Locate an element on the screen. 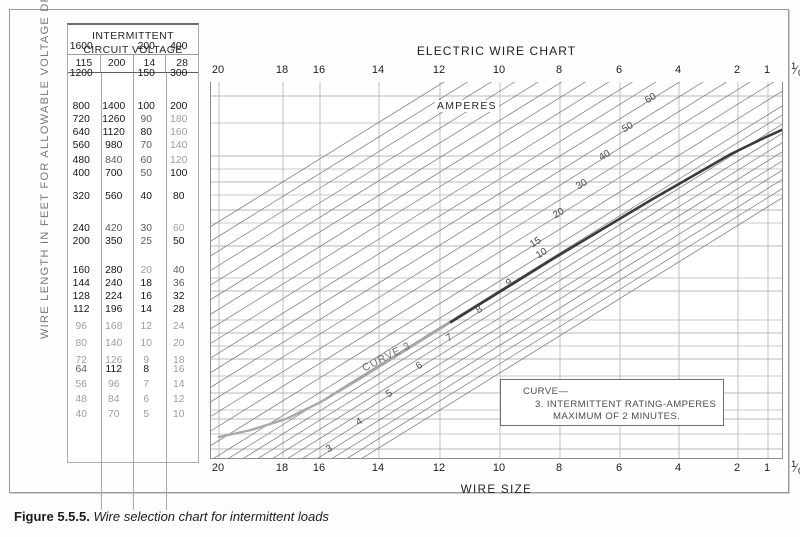 This screenshot has width=800, height=537. table-row: 1600 200 400 is located at coordinates (133, 46).